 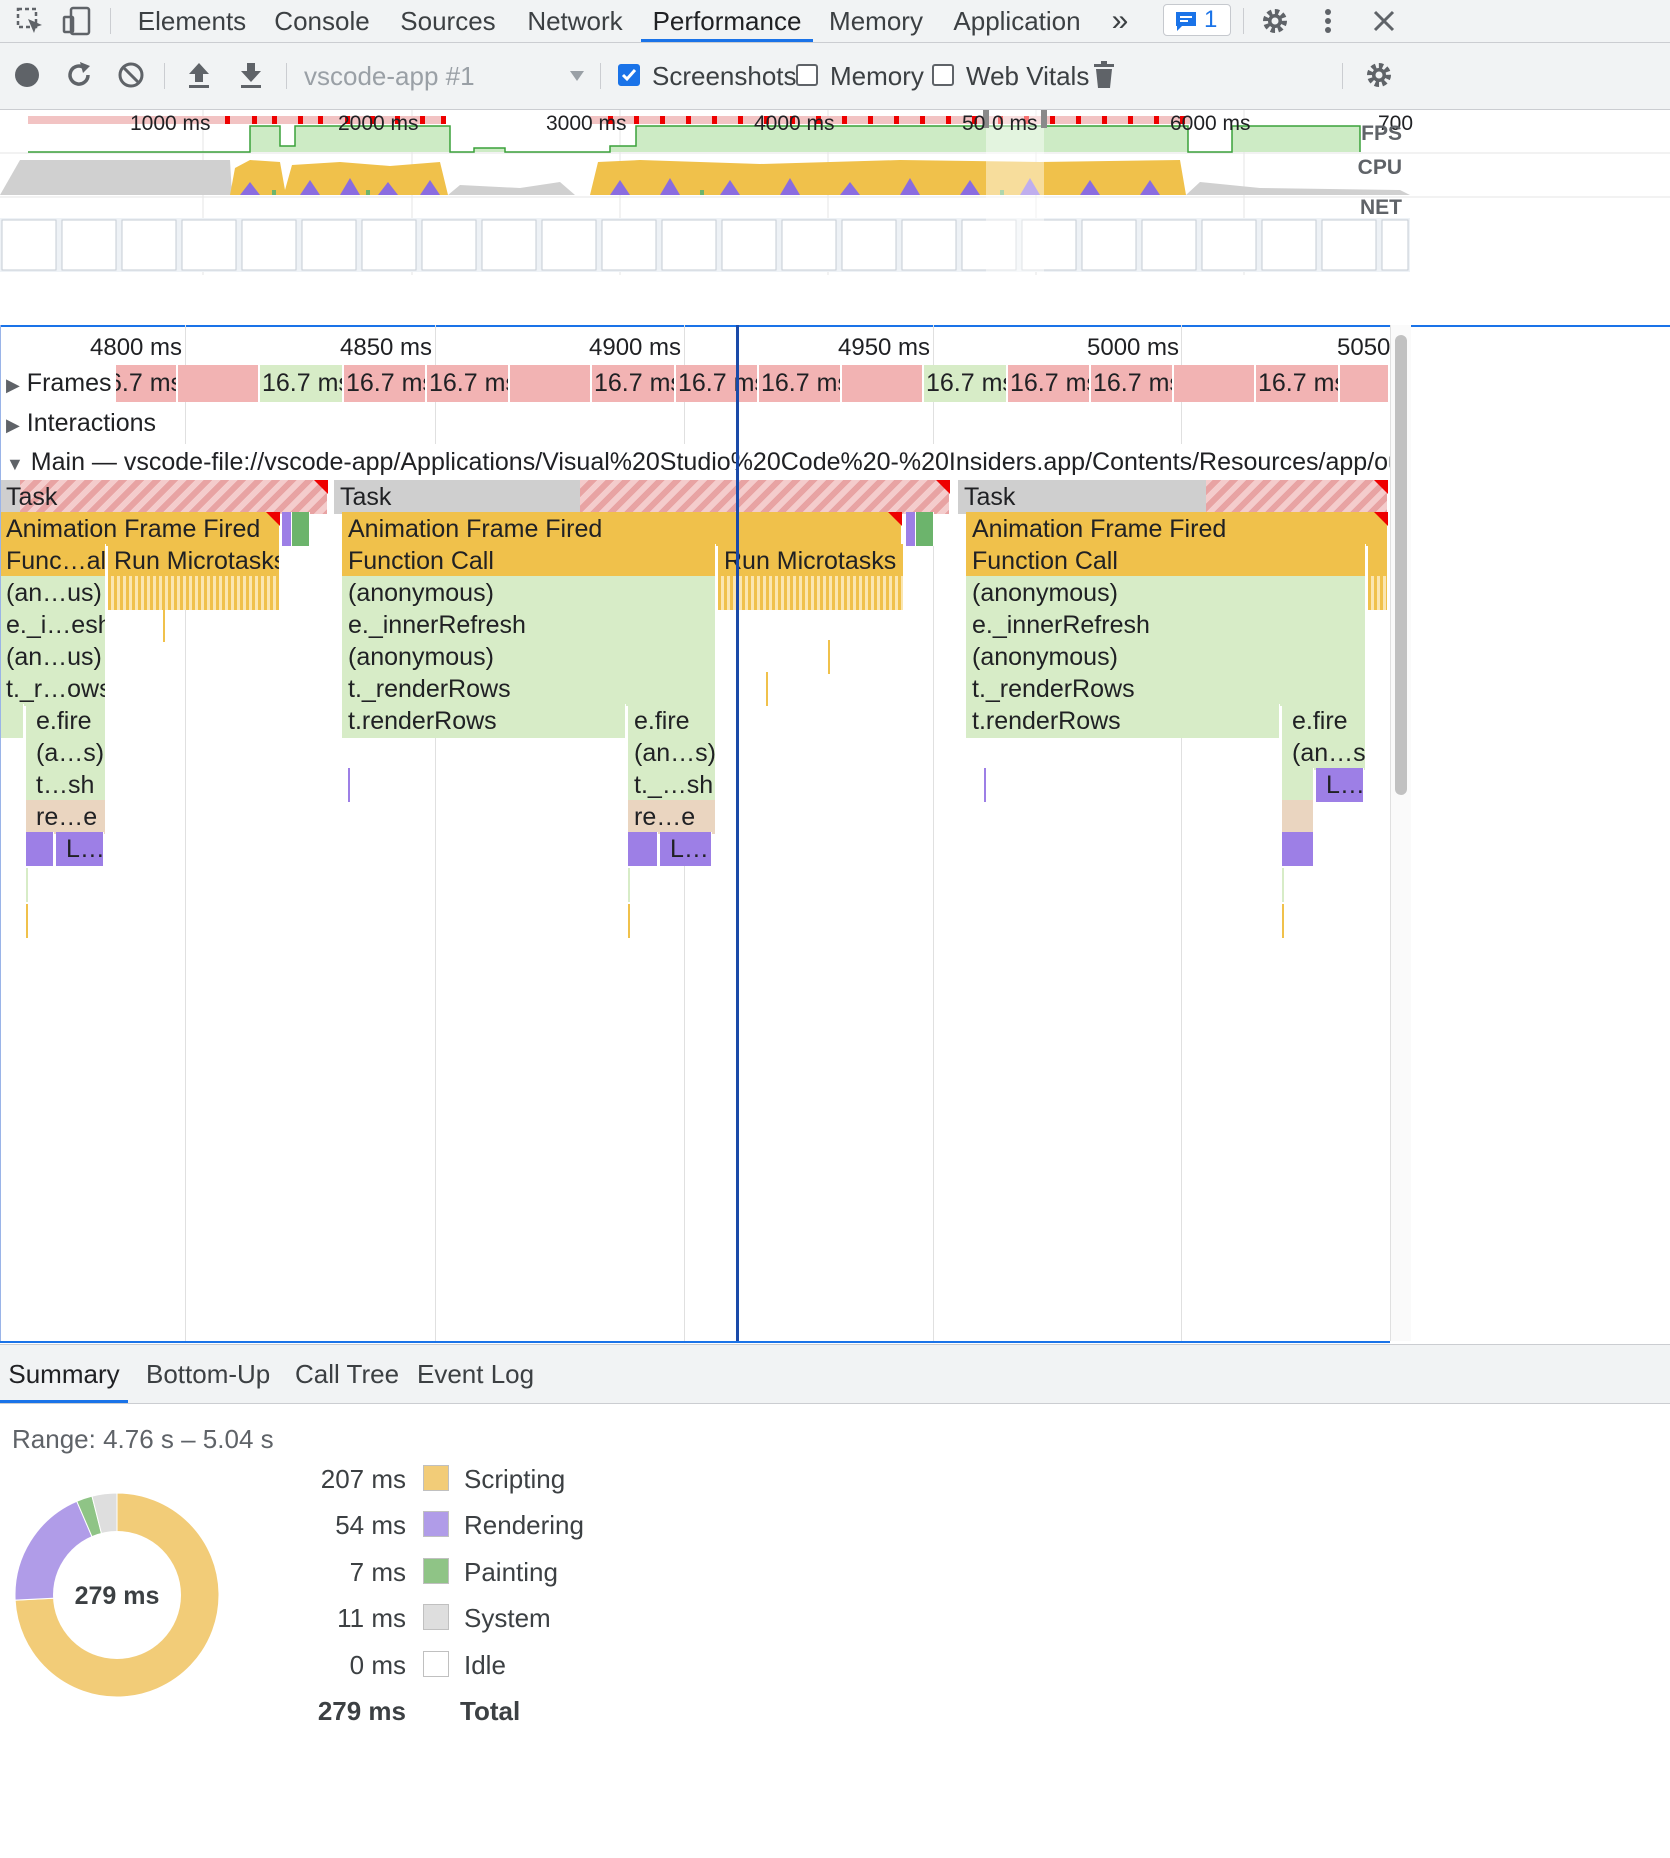 I want to click on inner-refresh-bar: e._i…esh, so click(x=53, y=625).